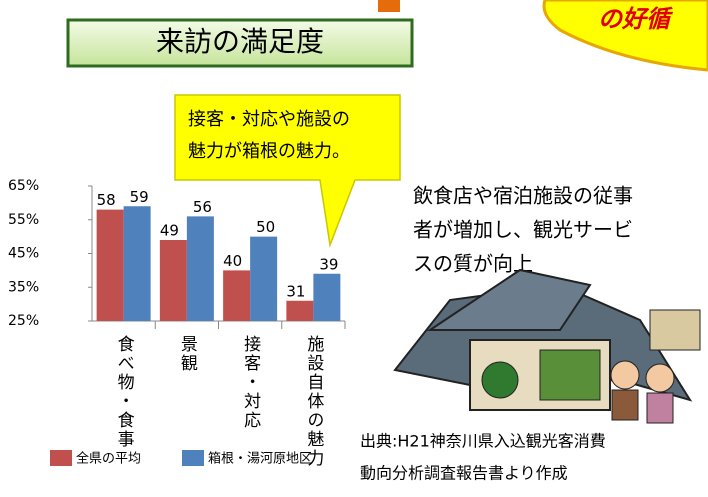 This screenshot has height=497, width=708. Describe the element at coordinates (625, 36) in the screenshot. I see `banner-shape` at that location.